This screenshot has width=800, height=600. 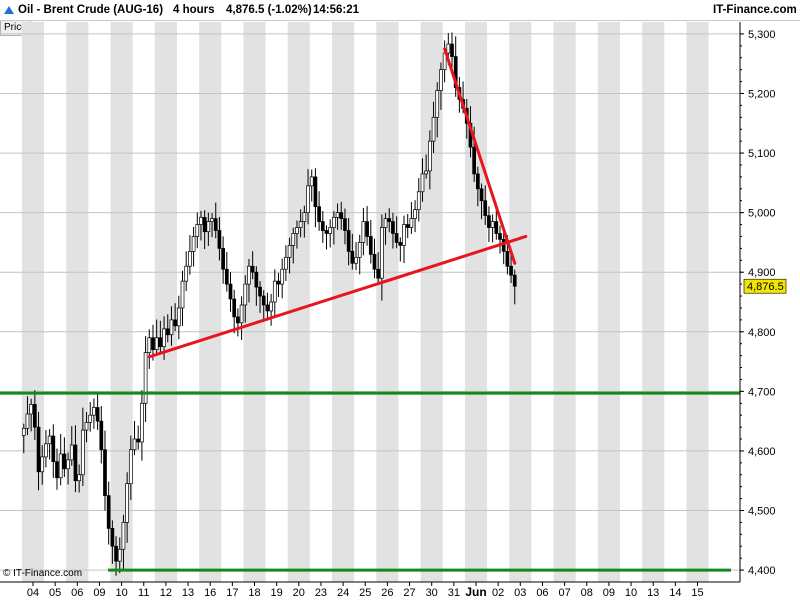 I want to click on time-tick-label: 16, so click(x=210, y=593).